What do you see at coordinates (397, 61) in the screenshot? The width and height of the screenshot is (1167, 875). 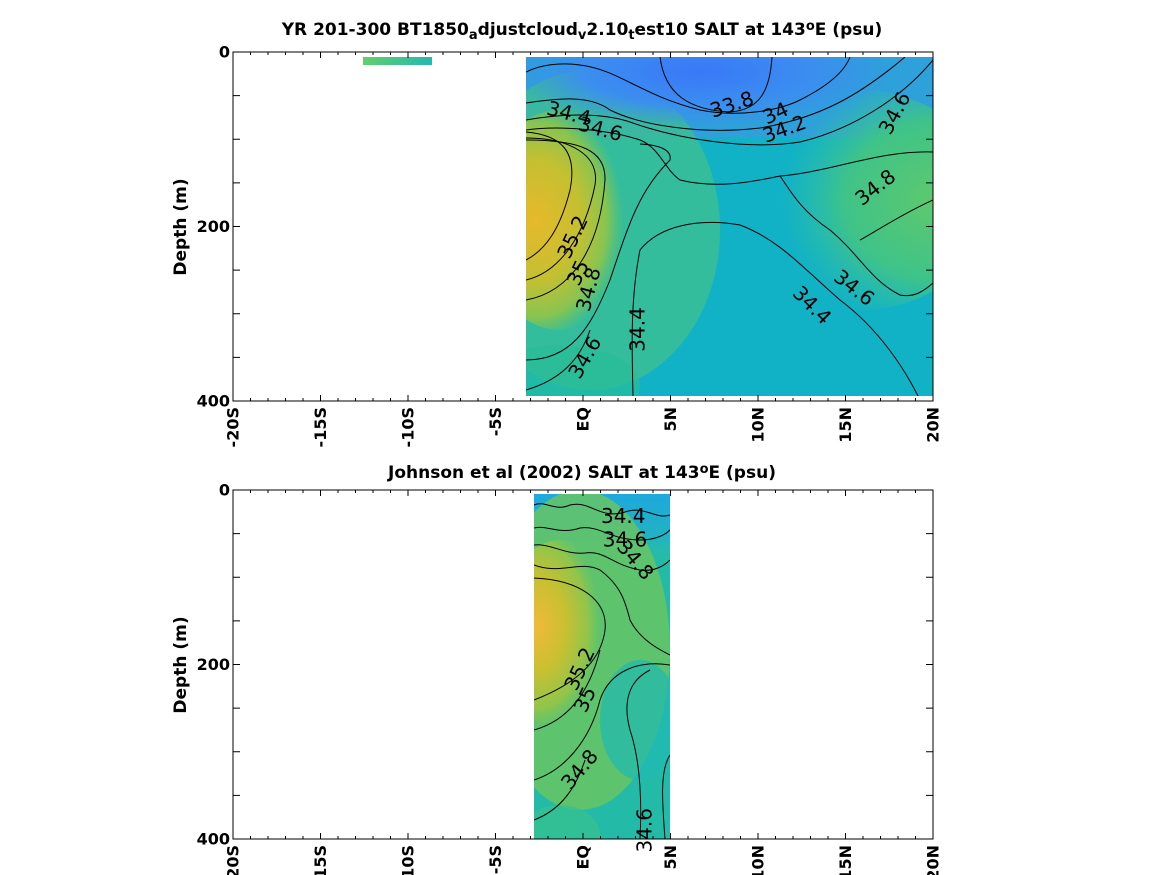 I see `surface-salinity-strip` at bounding box center [397, 61].